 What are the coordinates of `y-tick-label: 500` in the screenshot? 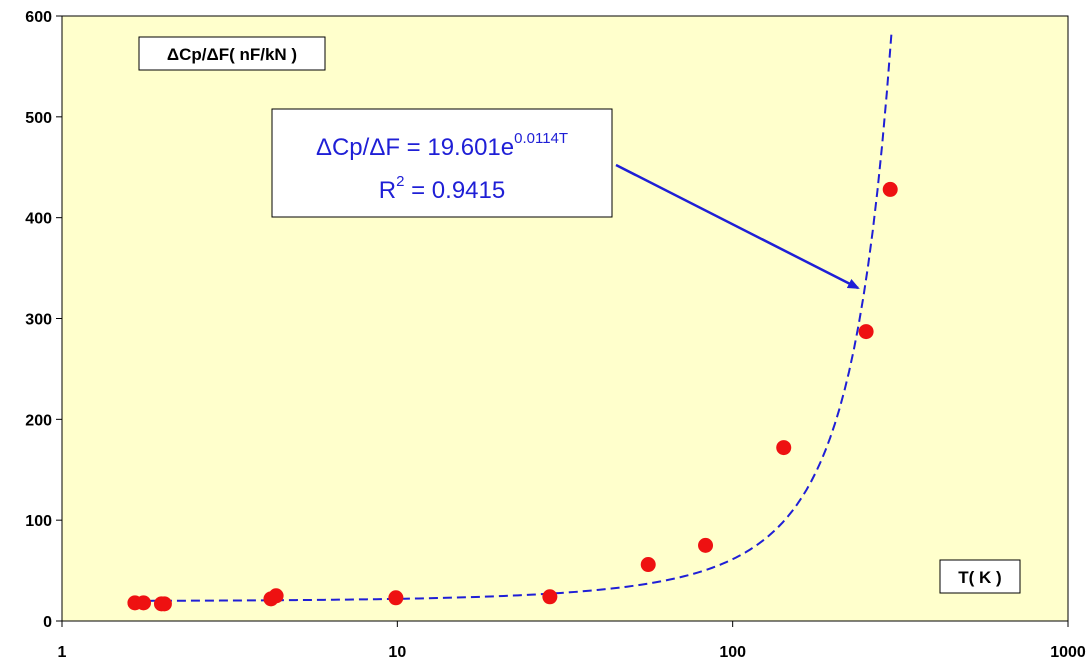 It's located at (38, 118).